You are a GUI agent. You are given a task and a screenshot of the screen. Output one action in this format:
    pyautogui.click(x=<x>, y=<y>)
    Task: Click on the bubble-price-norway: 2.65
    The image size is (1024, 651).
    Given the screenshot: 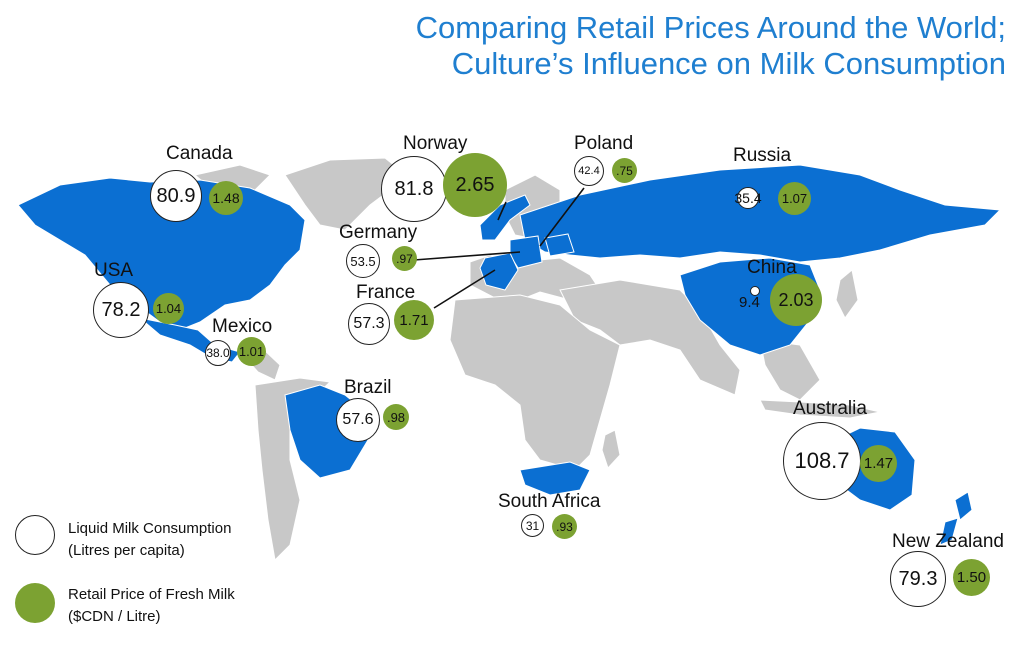 What is the action you would take?
    pyautogui.click(x=475, y=185)
    